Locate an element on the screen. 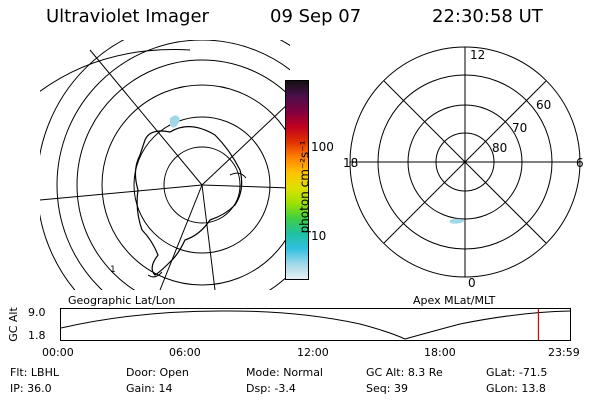 The height and width of the screenshot is (400, 600). colorbar is located at coordinates (297, 180).